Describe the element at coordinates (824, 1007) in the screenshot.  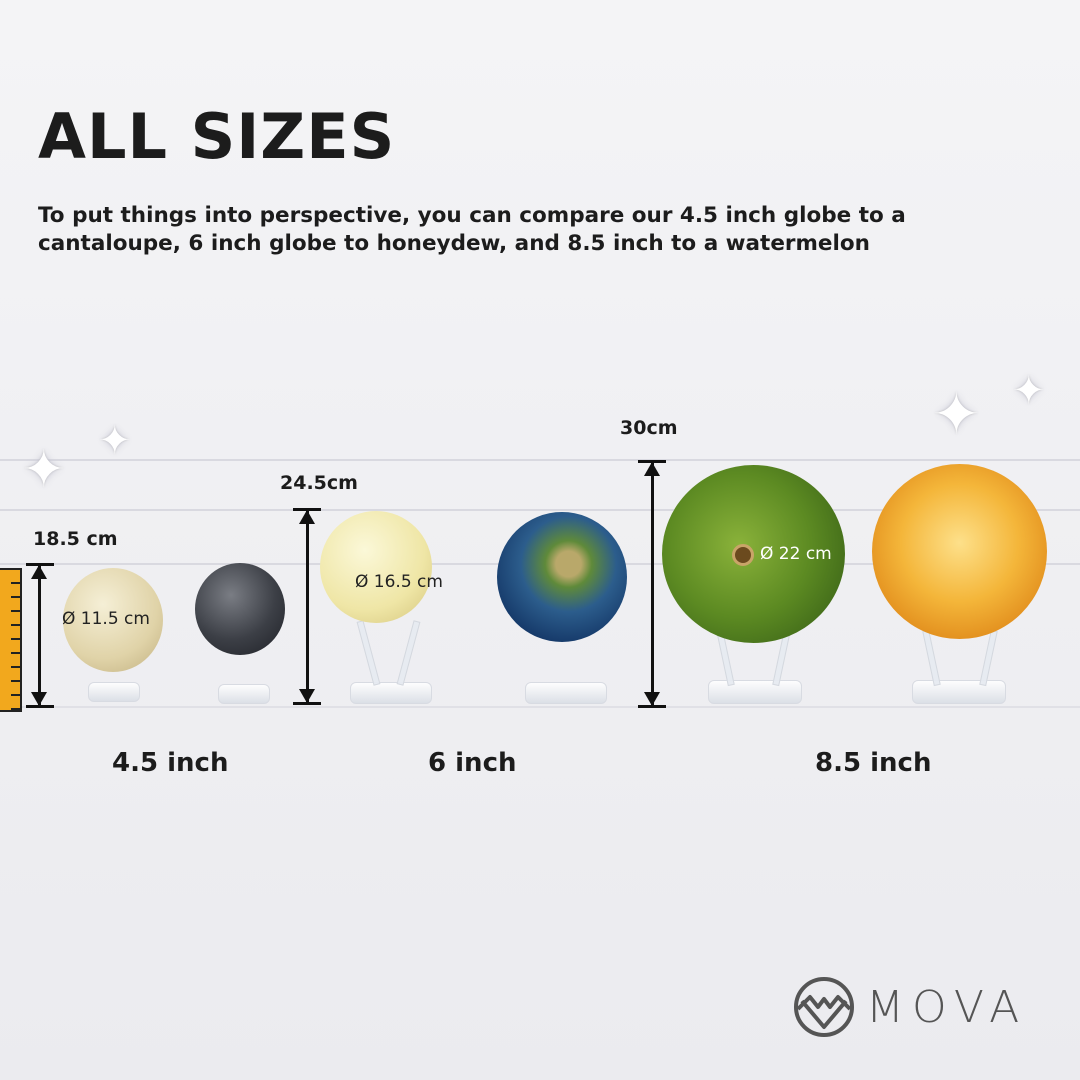
I see `mountain-circle-logo-icon` at that location.